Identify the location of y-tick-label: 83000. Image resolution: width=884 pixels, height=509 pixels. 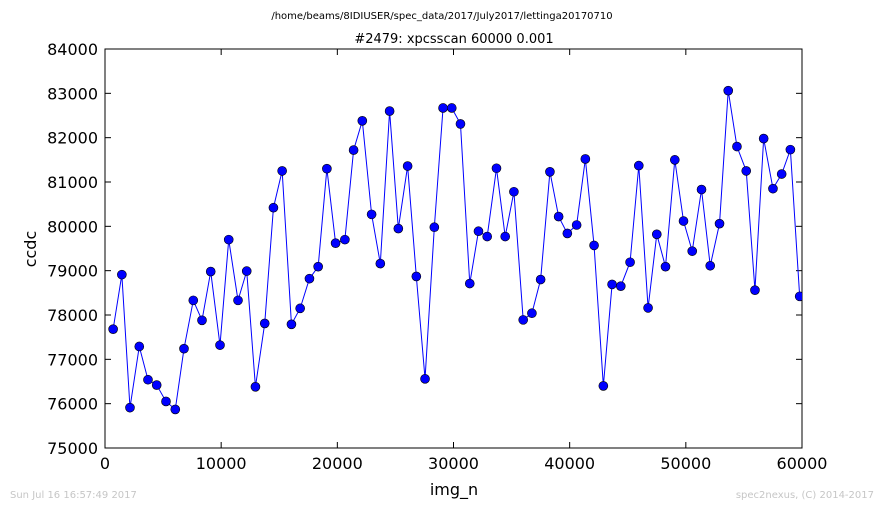
(72, 93).